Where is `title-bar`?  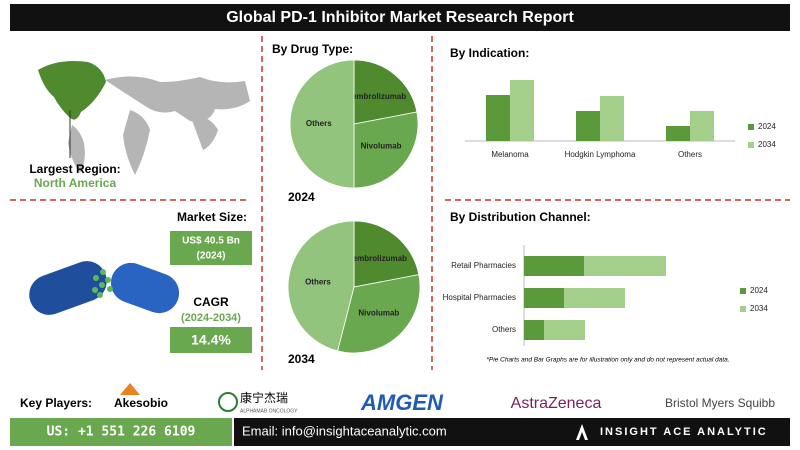
title-bar is located at coordinates (400, 17).